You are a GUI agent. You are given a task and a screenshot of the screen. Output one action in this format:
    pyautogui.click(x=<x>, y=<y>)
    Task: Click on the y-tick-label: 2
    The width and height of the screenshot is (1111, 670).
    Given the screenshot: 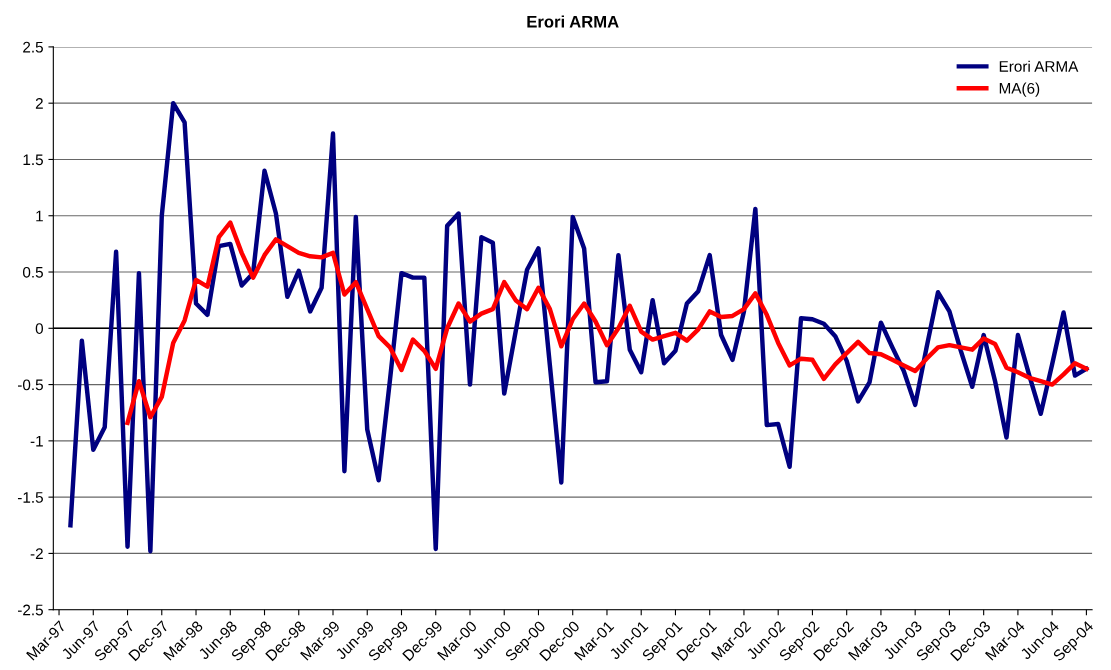 What is the action you would take?
    pyautogui.click(x=39, y=103)
    